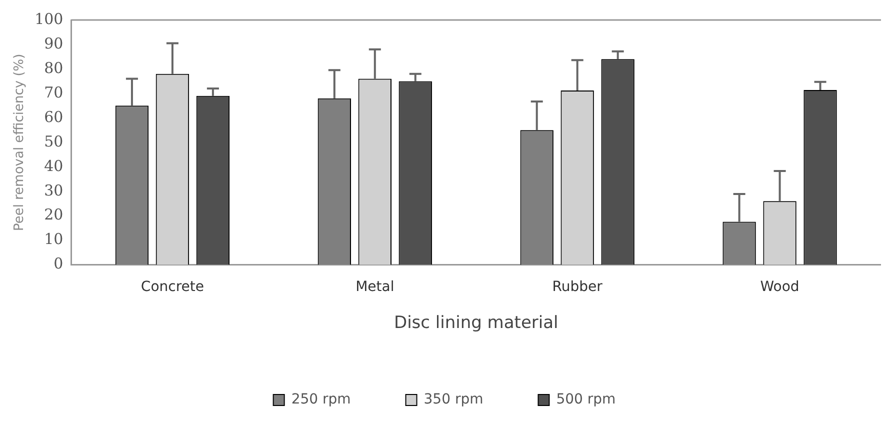 Image resolution: width=889 pixels, height=425 pixels. What do you see at coordinates (577, 286) in the screenshot?
I see `x-tick-label: Rubber` at bounding box center [577, 286].